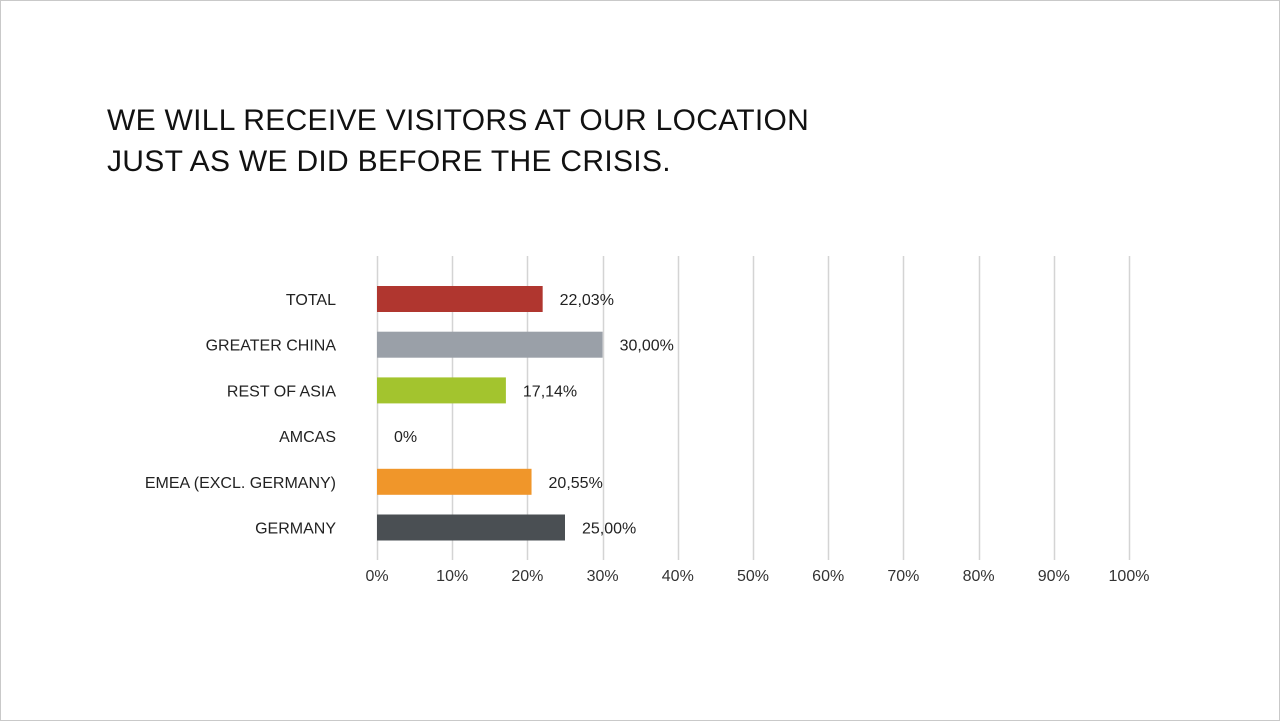 This screenshot has height=721, width=1280. I want to click on bars, so click(490, 413).